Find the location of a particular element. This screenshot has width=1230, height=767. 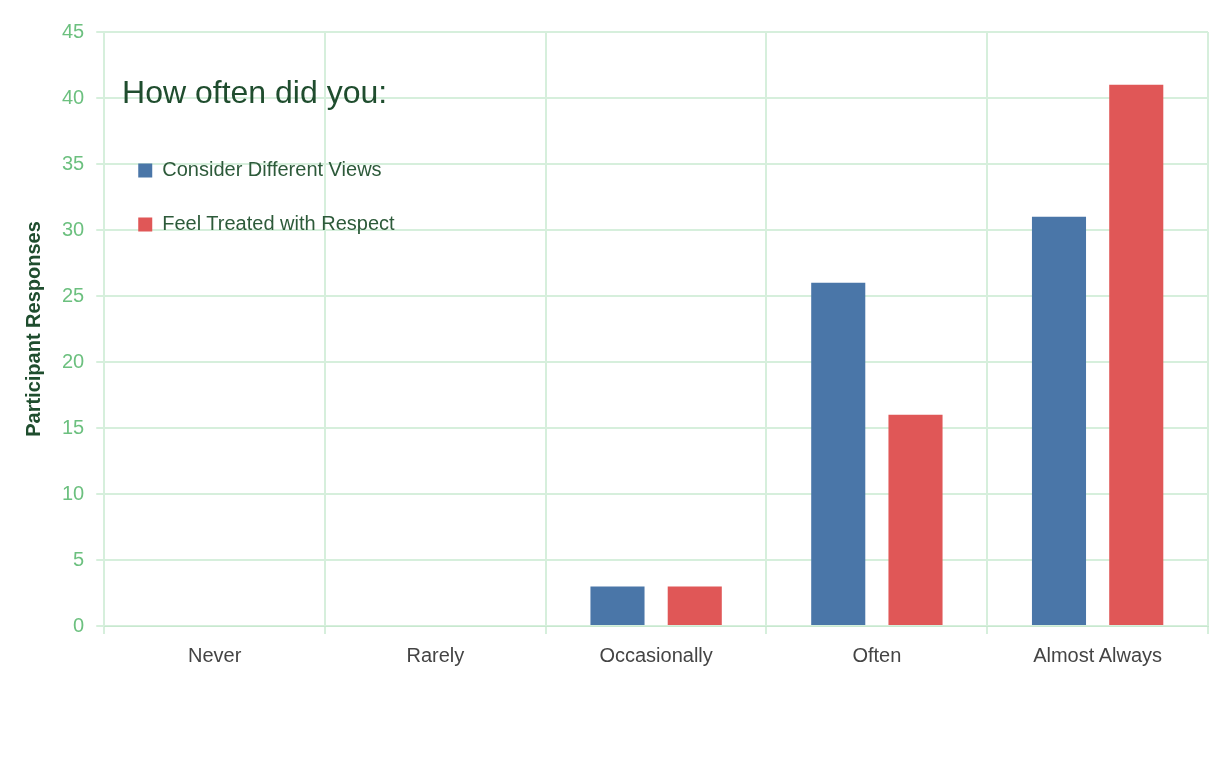

y-tick-label: 25 is located at coordinates (73, 294).